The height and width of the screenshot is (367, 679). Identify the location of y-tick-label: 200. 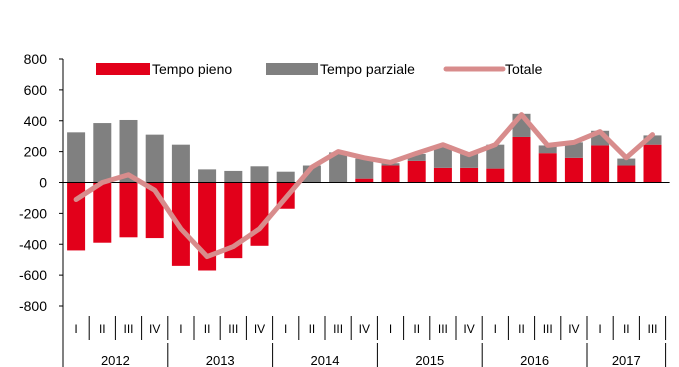
(36, 152).